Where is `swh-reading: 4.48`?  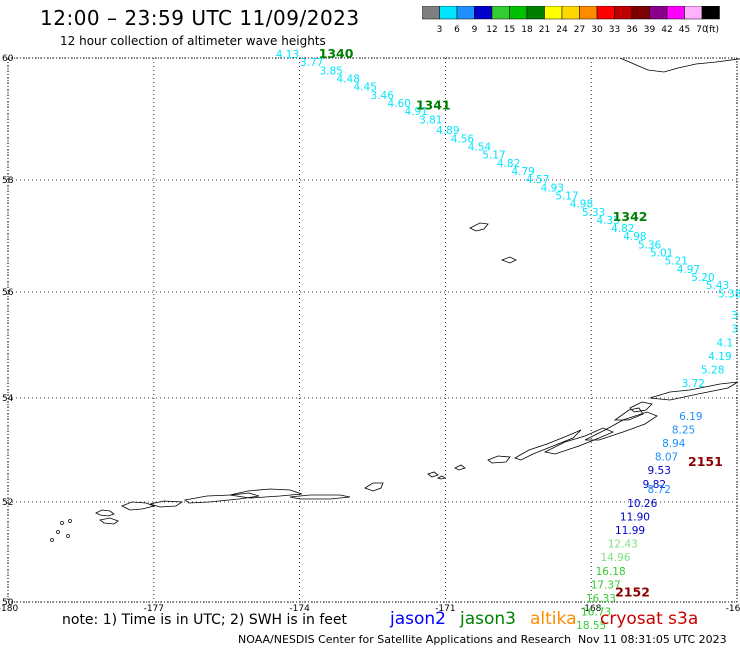 swh-reading: 4.48 is located at coordinates (348, 79).